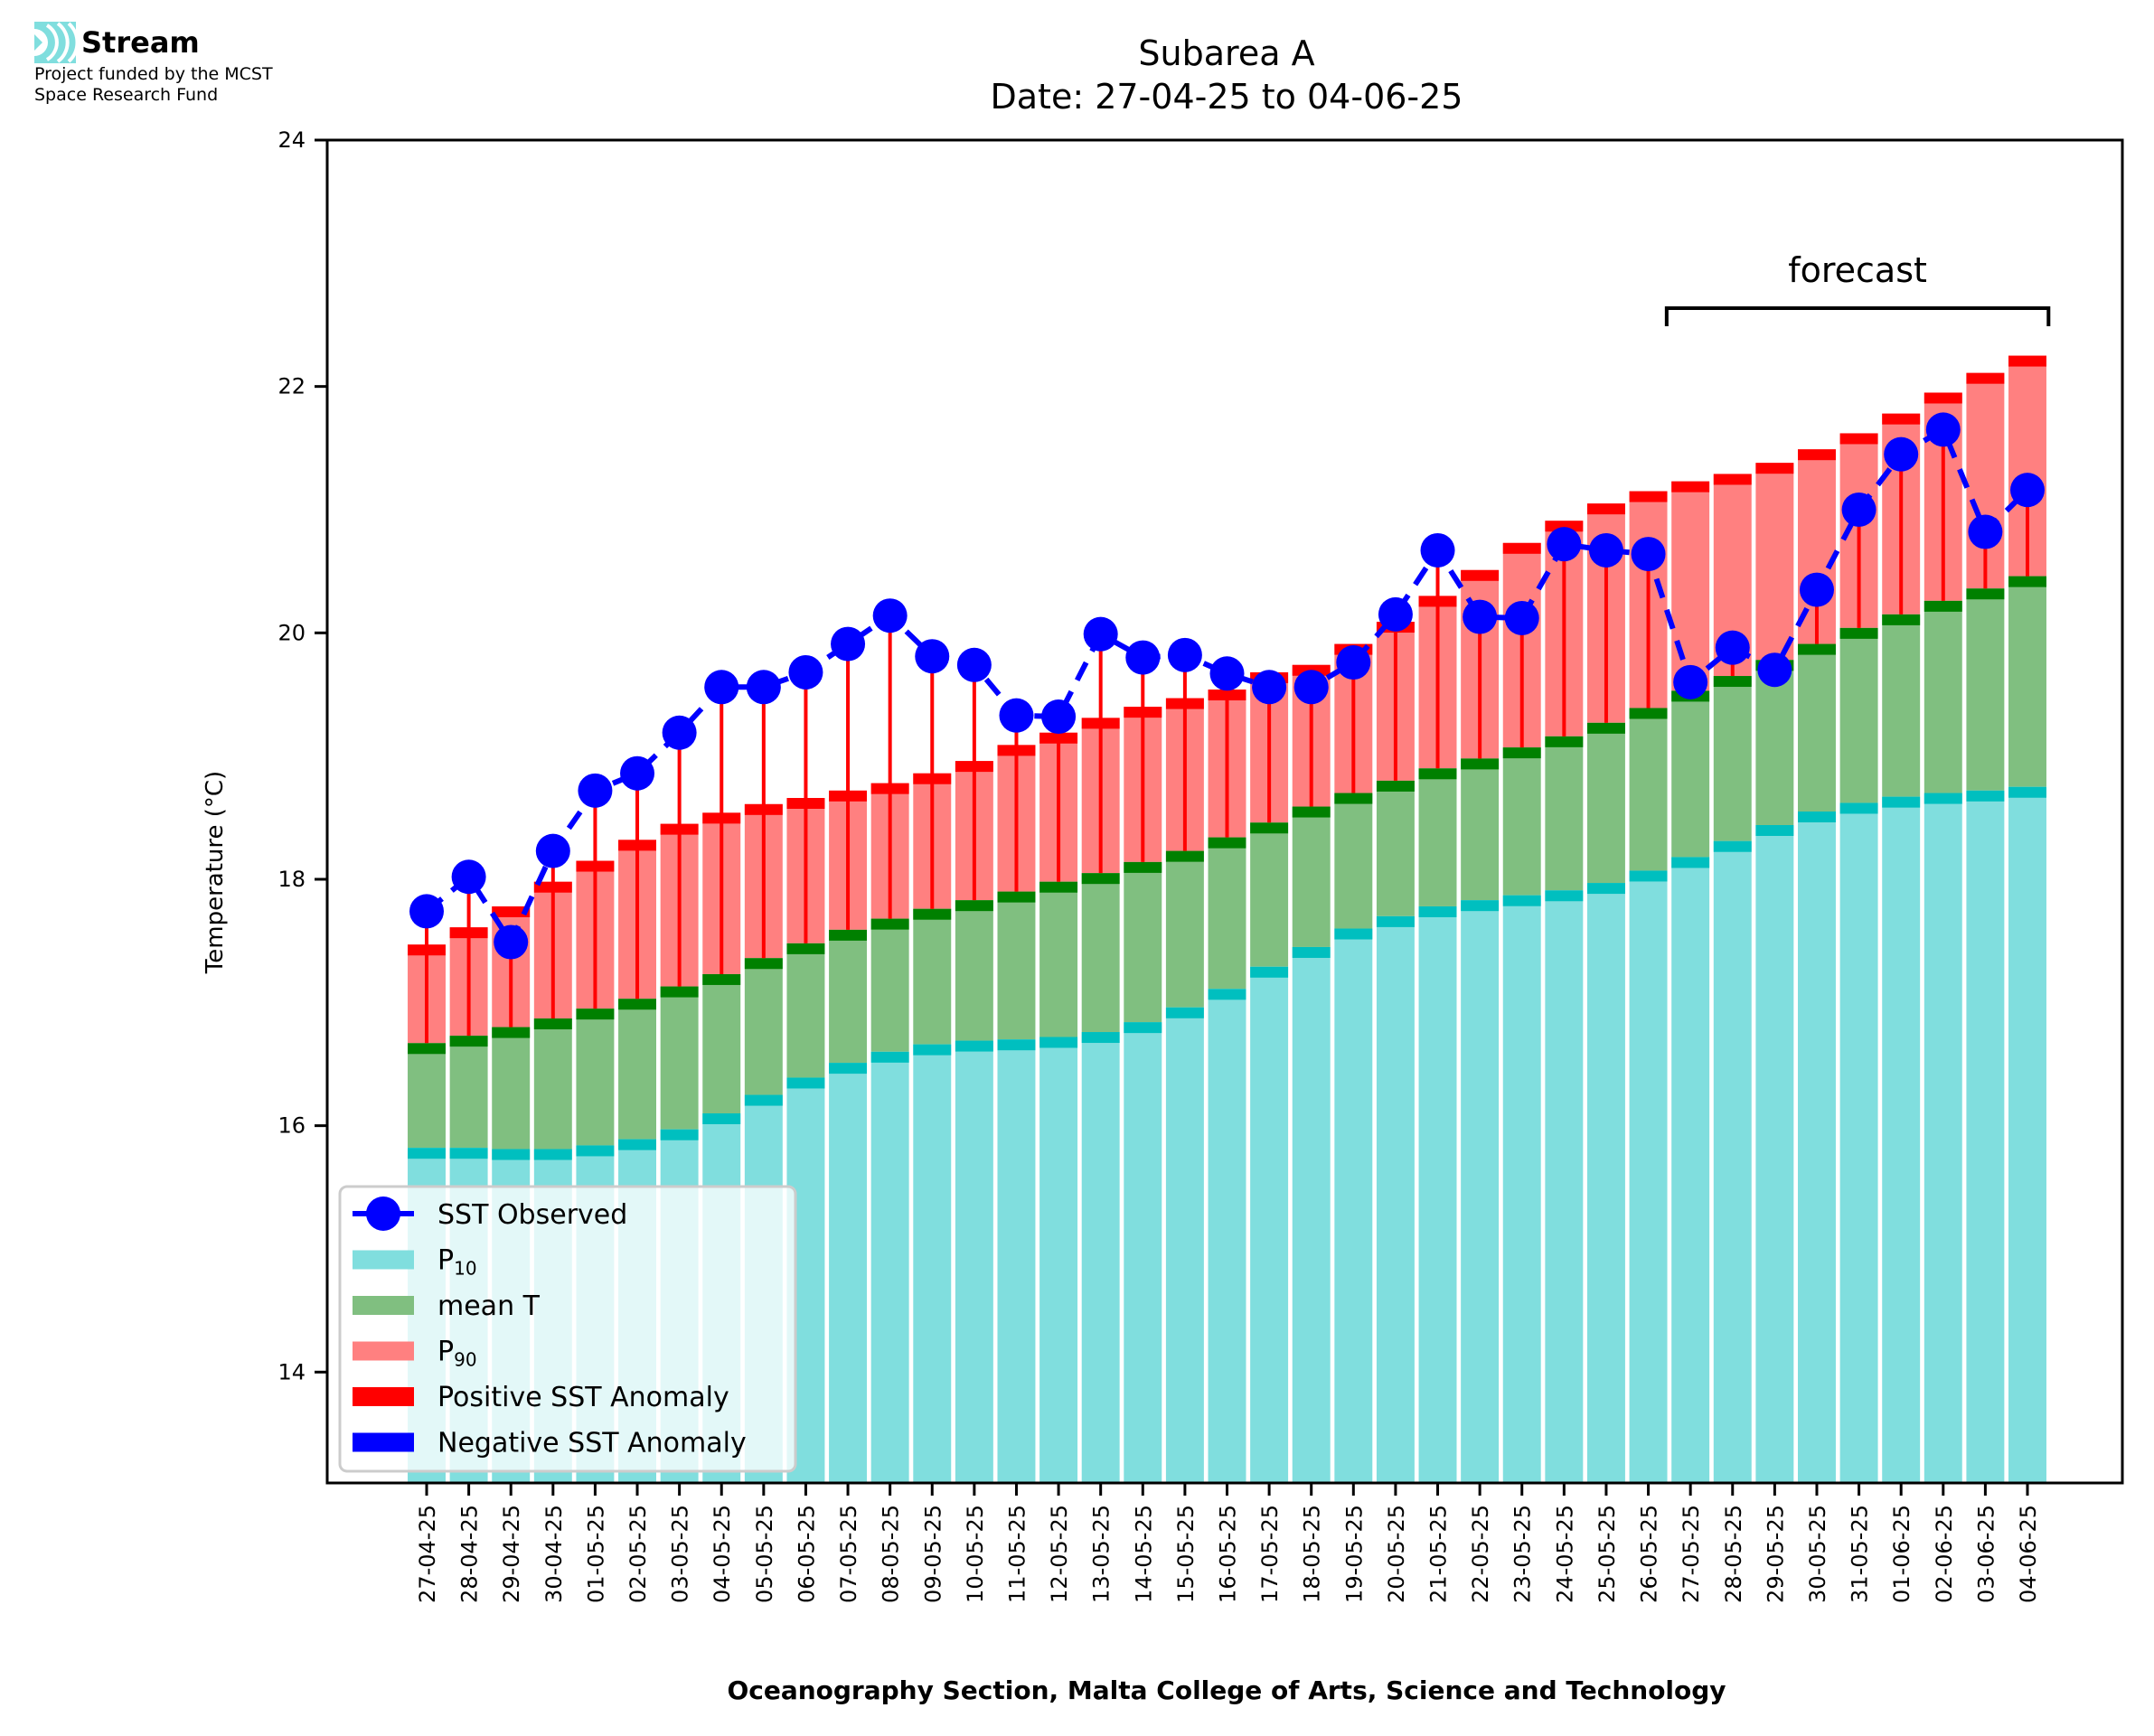  I want to click on x-tick-label: 08-05-25, so click(891, 1554).